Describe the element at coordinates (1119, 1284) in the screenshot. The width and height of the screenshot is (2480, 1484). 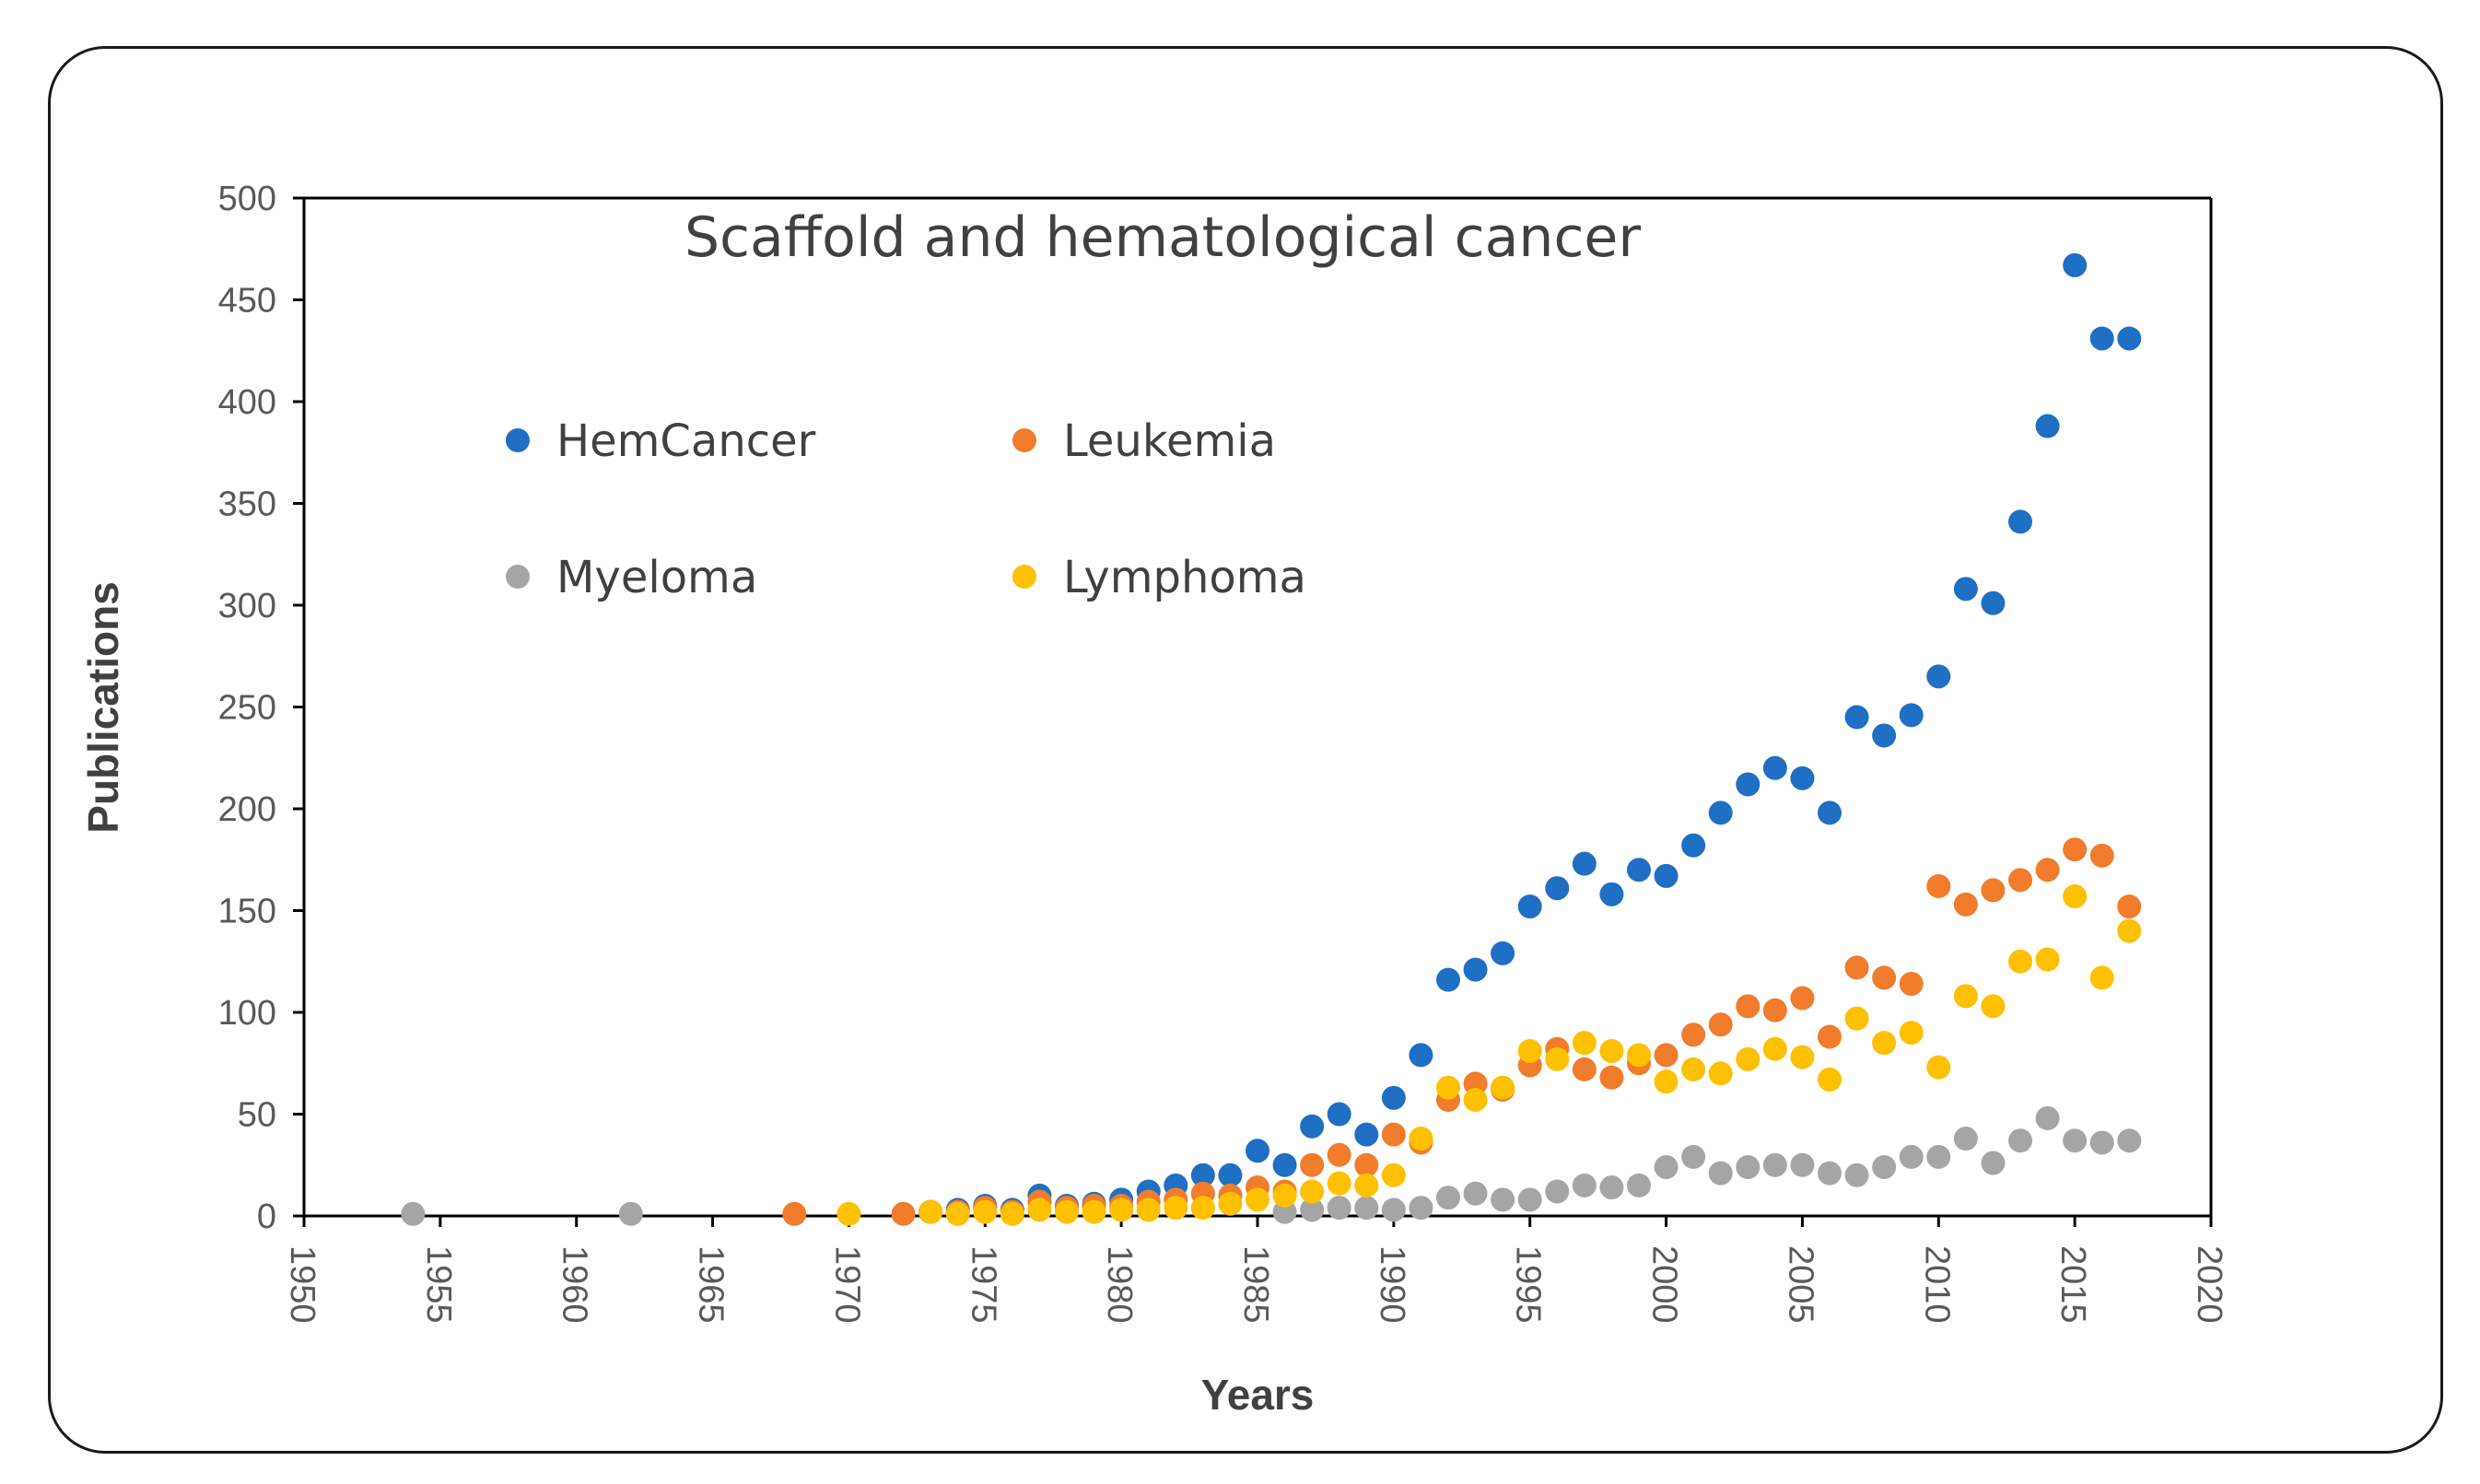
I see `x-tick-label: 1980` at that location.